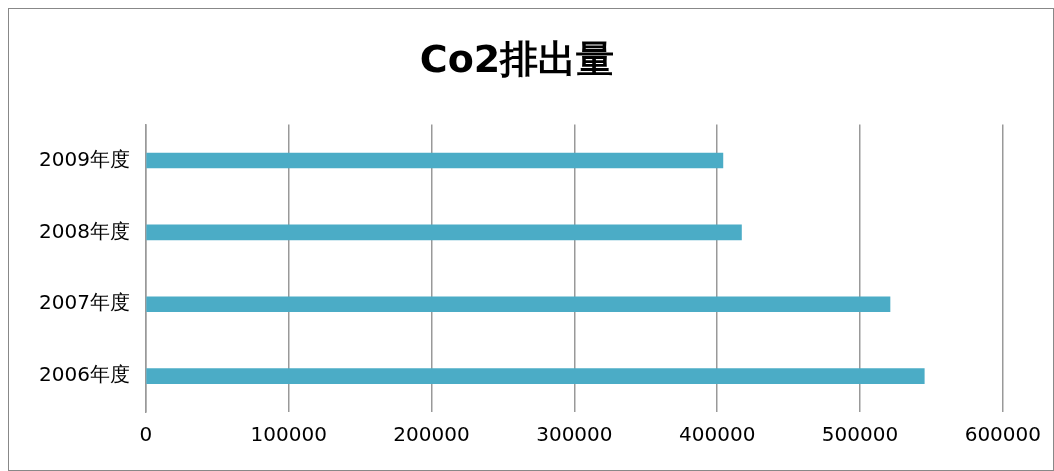 The image size is (1054, 471). Describe the element at coordinates (517, 58) in the screenshot. I see `chart-title: Co2排出量` at that location.